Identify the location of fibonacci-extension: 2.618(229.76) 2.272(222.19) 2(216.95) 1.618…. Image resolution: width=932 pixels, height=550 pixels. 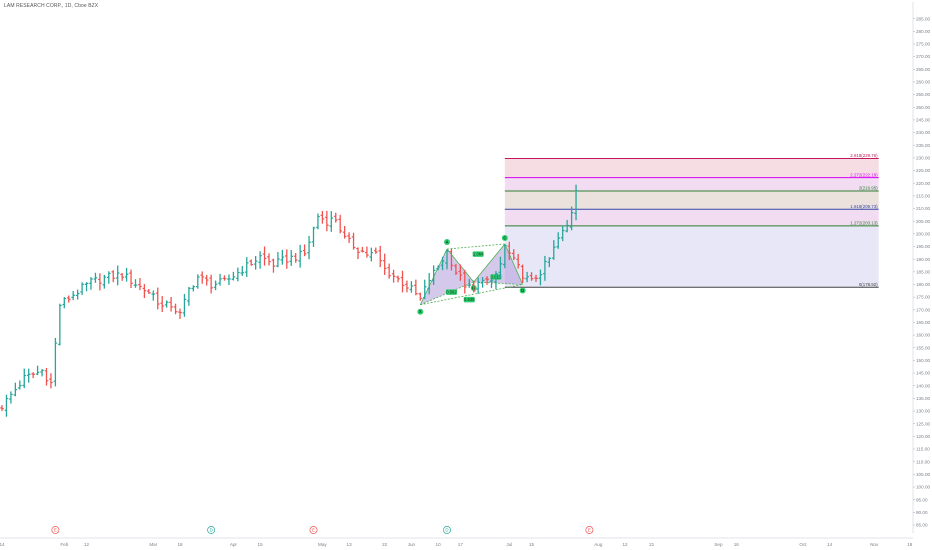
(691, 220).